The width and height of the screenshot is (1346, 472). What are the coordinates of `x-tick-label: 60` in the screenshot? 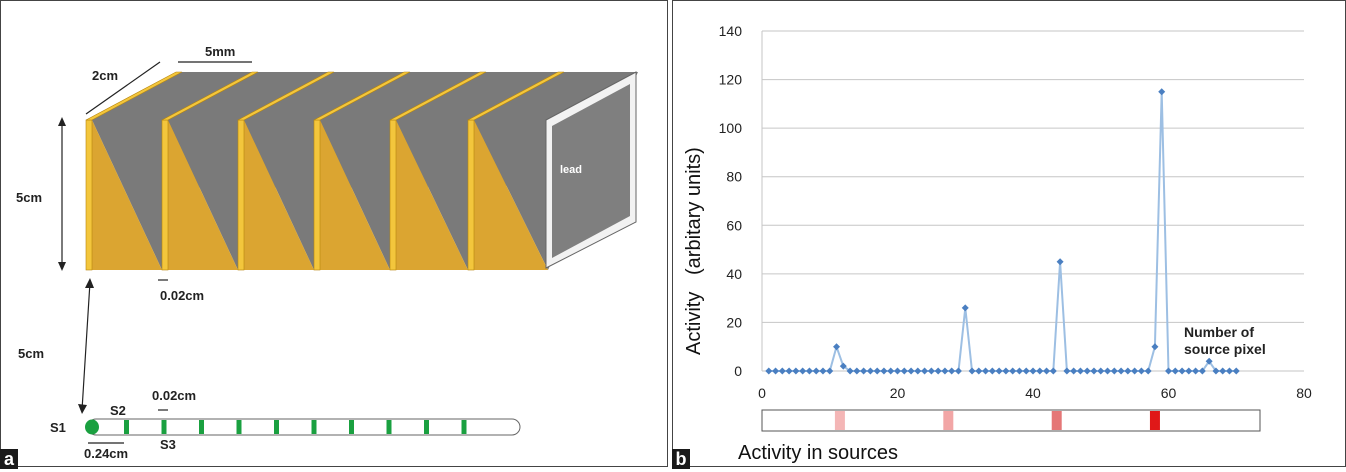 It's located at (1169, 393).